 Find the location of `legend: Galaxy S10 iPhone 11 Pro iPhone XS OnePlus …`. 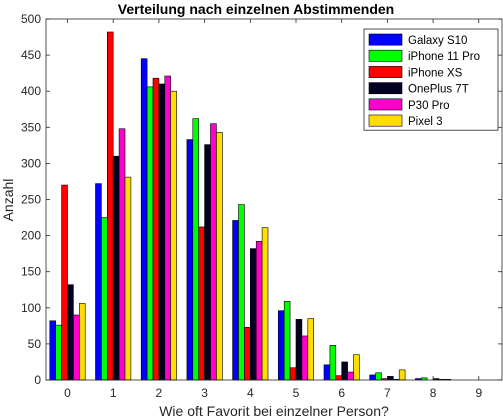

legend: Galaxy S10 iPhone 11 Pro iPhone XS OnePlus … is located at coordinates (431, 79).